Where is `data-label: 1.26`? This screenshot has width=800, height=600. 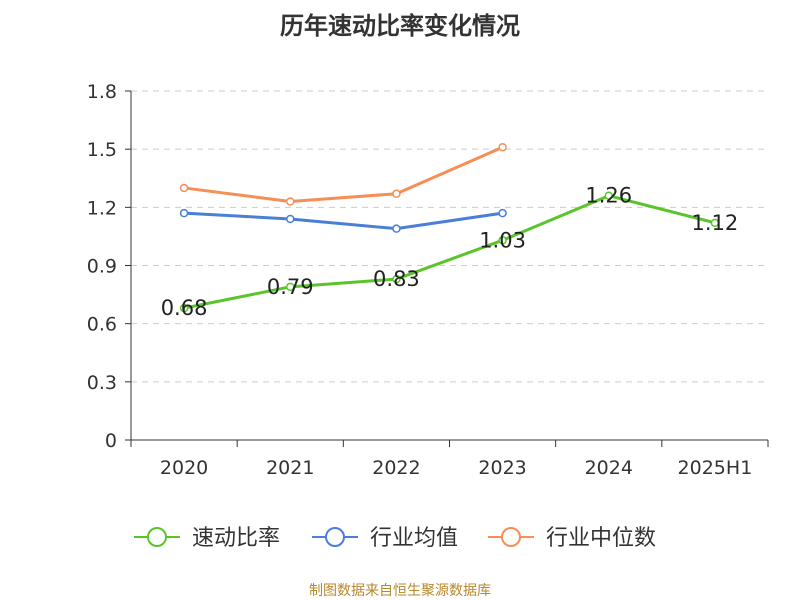
data-label: 1.26 is located at coordinates (608, 196).